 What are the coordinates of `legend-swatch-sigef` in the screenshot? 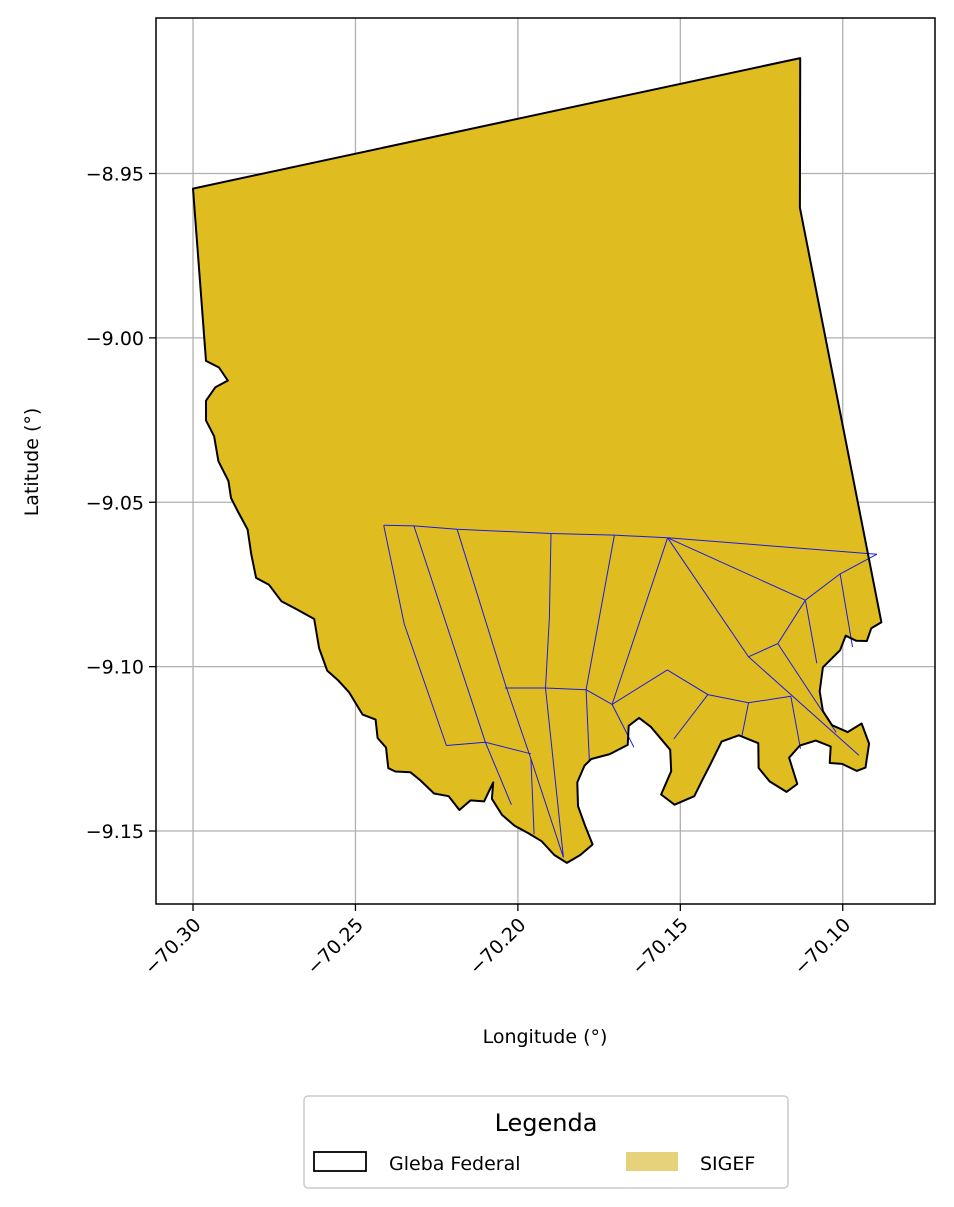 It's located at (652, 1161).